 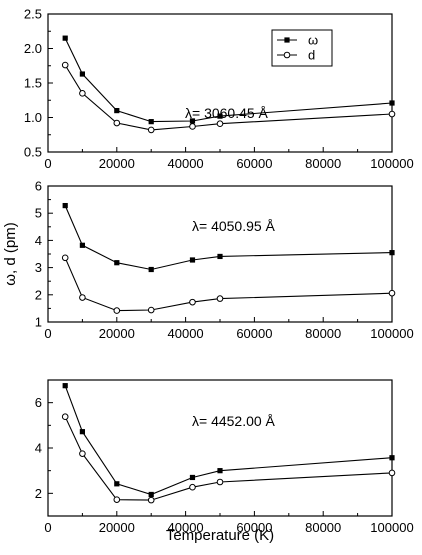 I want to click on y-tick-label: 3, so click(x=38, y=267).